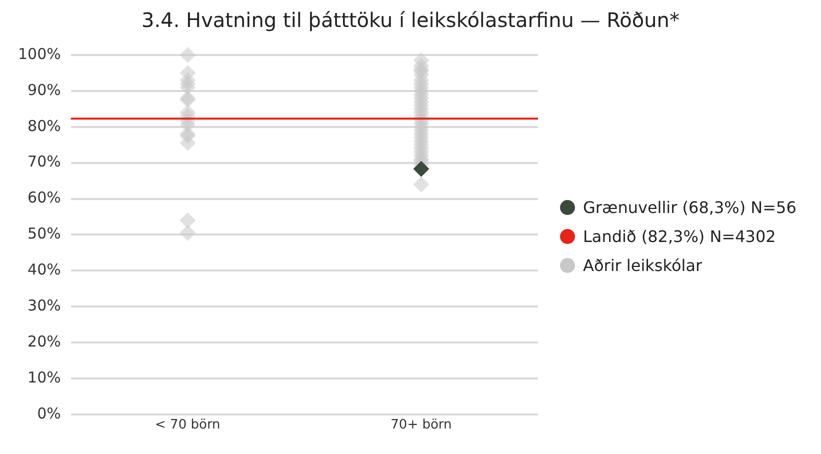  What do you see at coordinates (39, 53) in the screenshot?
I see `y-tick-label: 100%` at bounding box center [39, 53].